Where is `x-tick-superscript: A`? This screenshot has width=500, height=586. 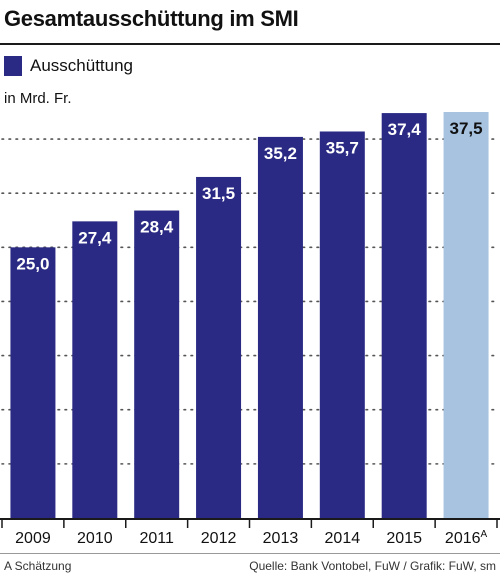
x-tick-superscript: A is located at coordinates (484, 534).